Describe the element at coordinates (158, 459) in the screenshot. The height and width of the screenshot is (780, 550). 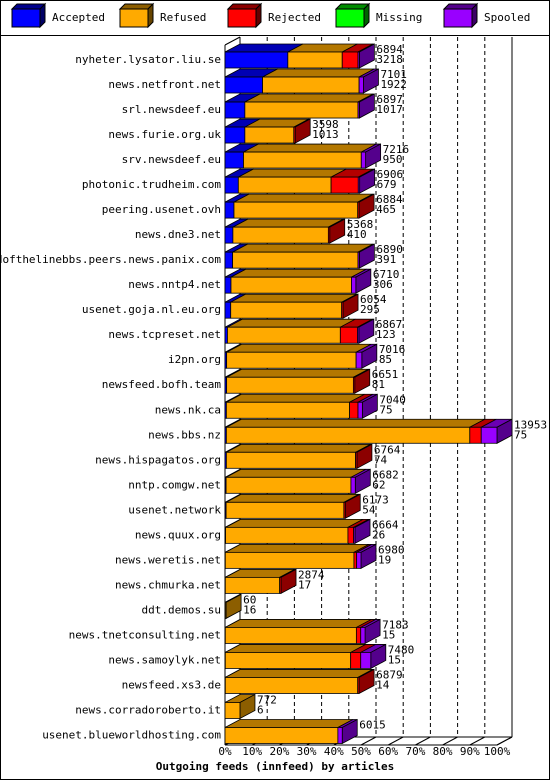
I see `y-tick-label: news.hispagatos.org` at that location.